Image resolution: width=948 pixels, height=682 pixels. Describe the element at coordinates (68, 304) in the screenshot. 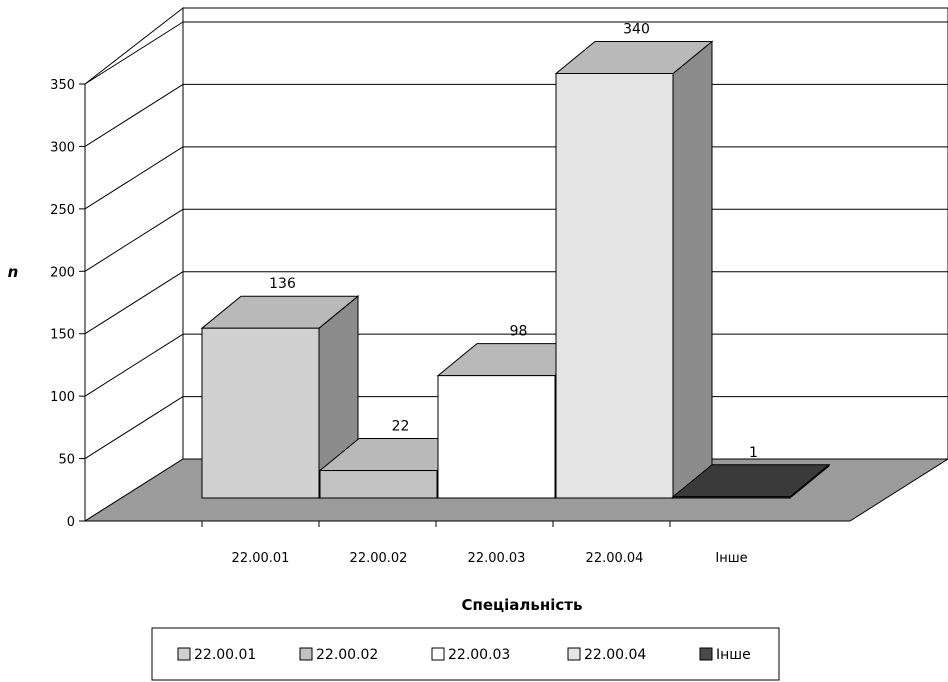

I see `y-axis-ticks: 0 50 100 150 200 250 300 350` at that location.